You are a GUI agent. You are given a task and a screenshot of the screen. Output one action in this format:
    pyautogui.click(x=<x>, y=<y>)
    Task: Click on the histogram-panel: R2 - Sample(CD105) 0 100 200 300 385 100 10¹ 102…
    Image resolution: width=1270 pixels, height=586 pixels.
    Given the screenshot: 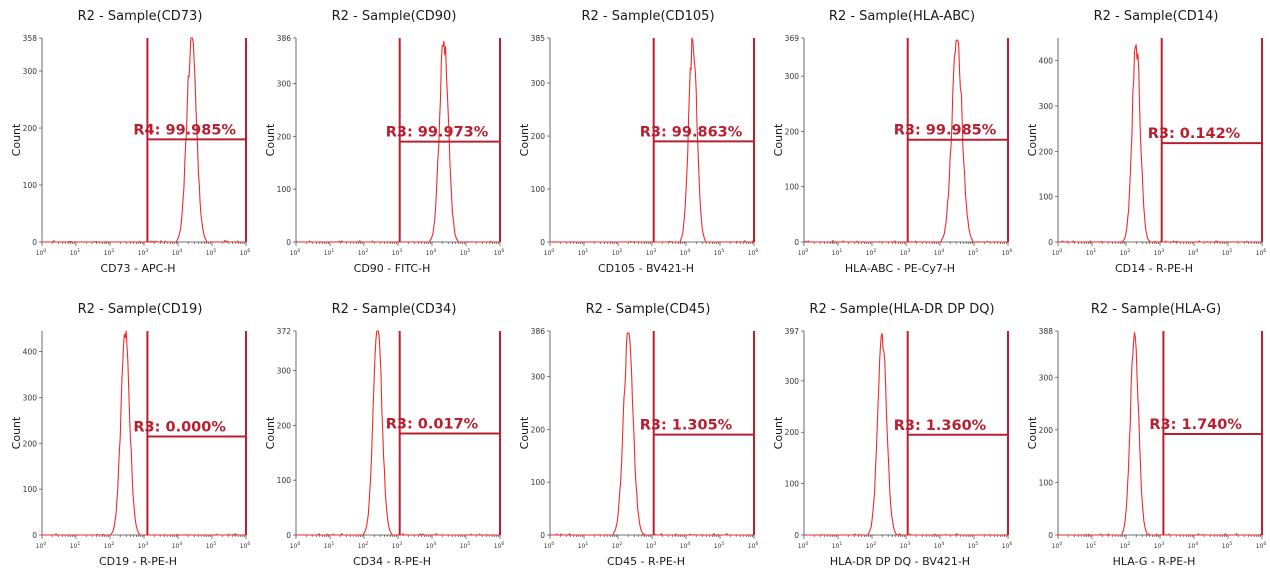 What is the action you would take?
    pyautogui.click(x=635, y=146)
    